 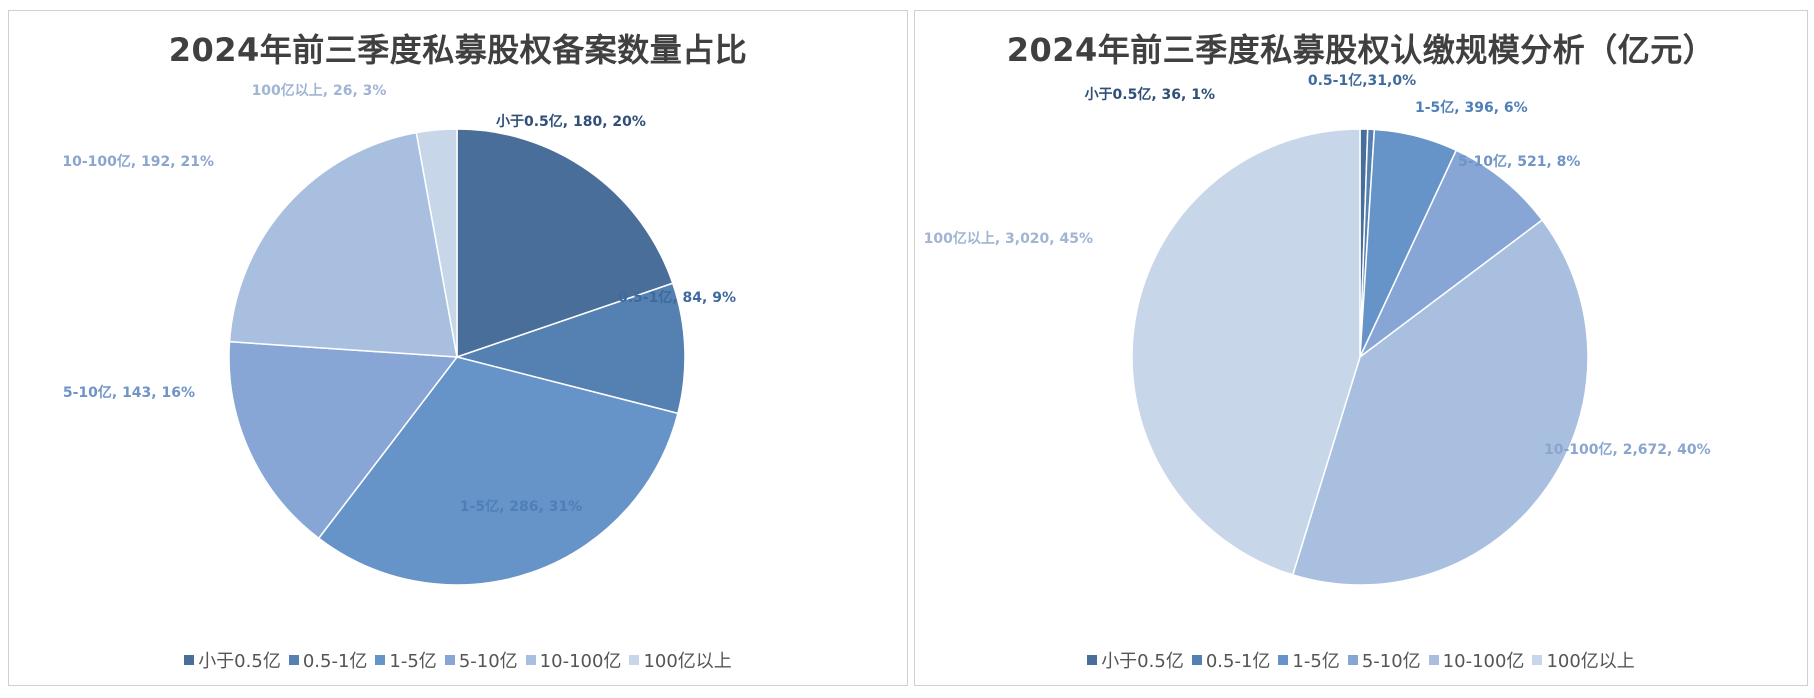 I want to click on data-label-3: 1-5亿, 286, 31%, so click(x=521, y=506).